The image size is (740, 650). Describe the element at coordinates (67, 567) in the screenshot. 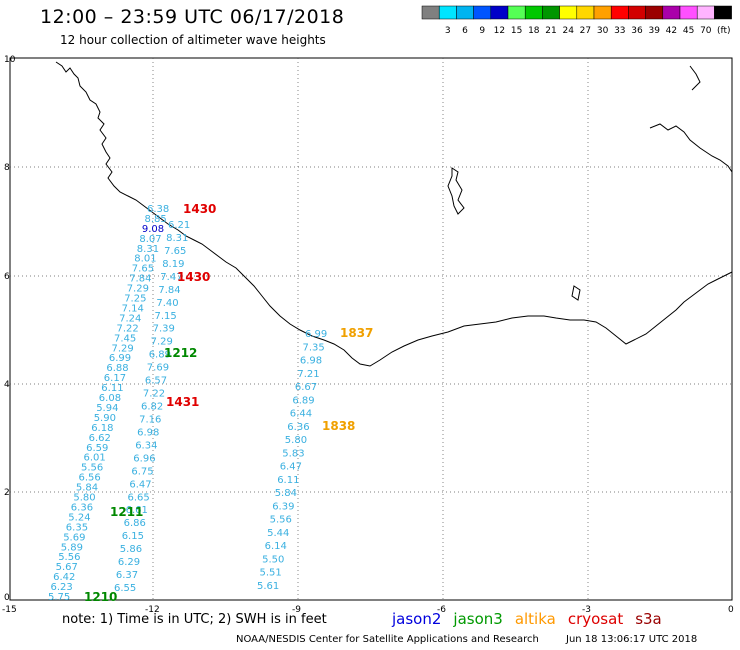

I see `wave-height-value: 5.67` at that location.